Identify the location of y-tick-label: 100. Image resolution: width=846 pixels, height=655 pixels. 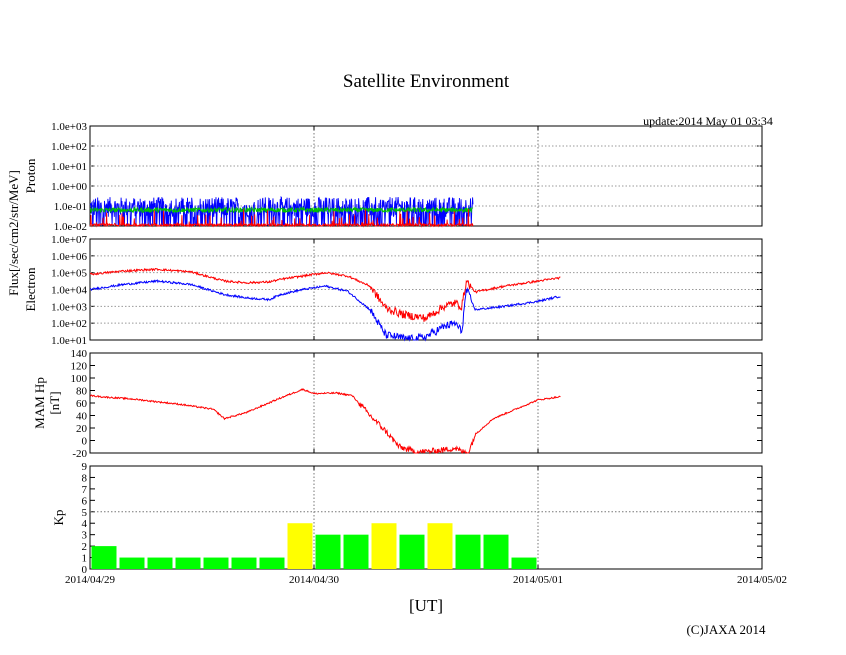
(79, 379).